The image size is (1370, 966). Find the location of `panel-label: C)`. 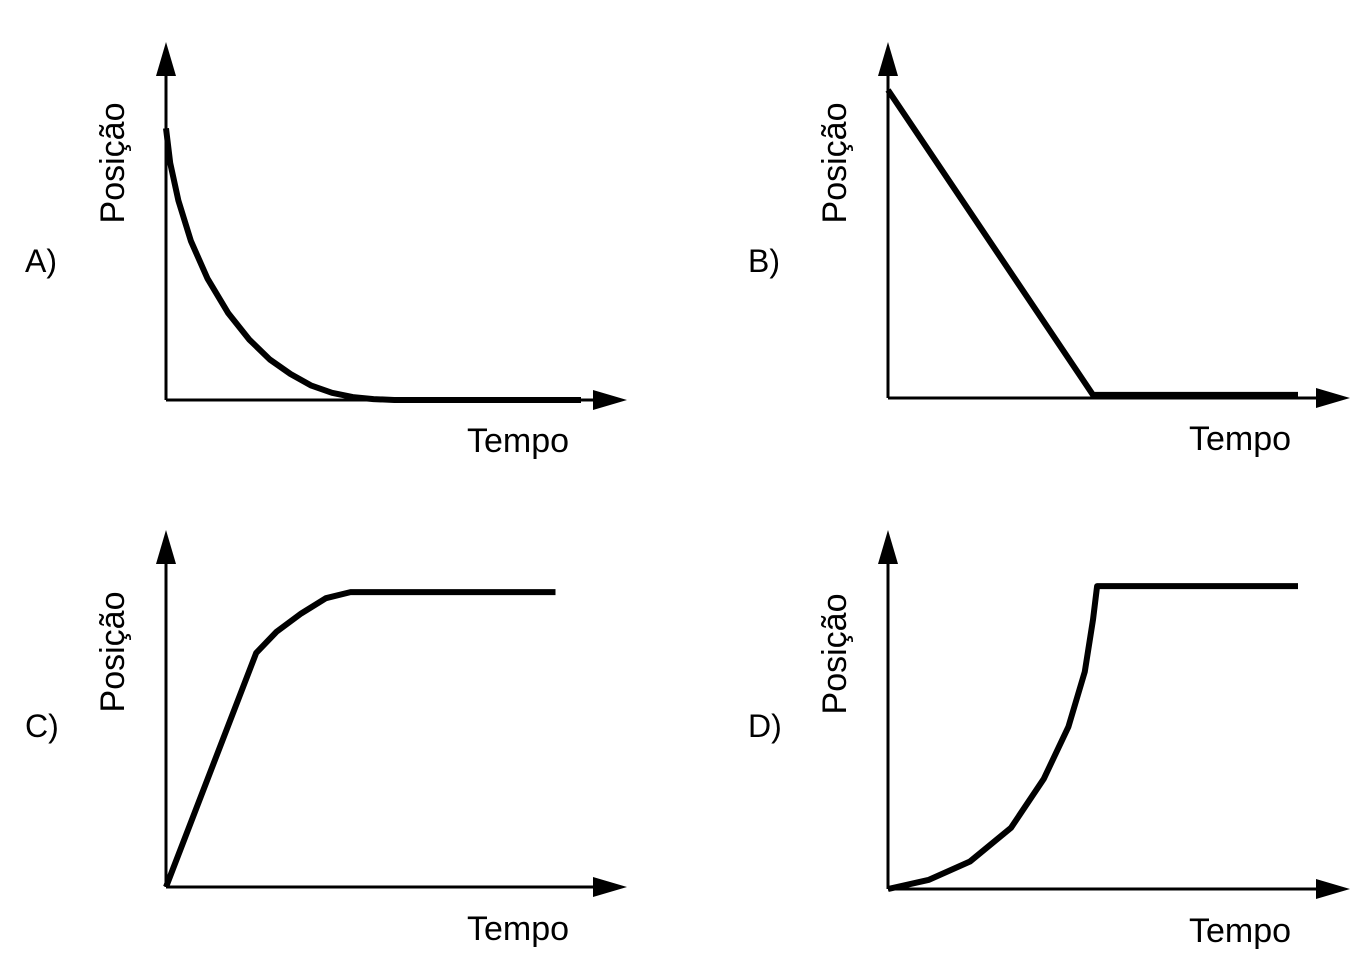

panel-label: C) is located at coordinates (42, 726).